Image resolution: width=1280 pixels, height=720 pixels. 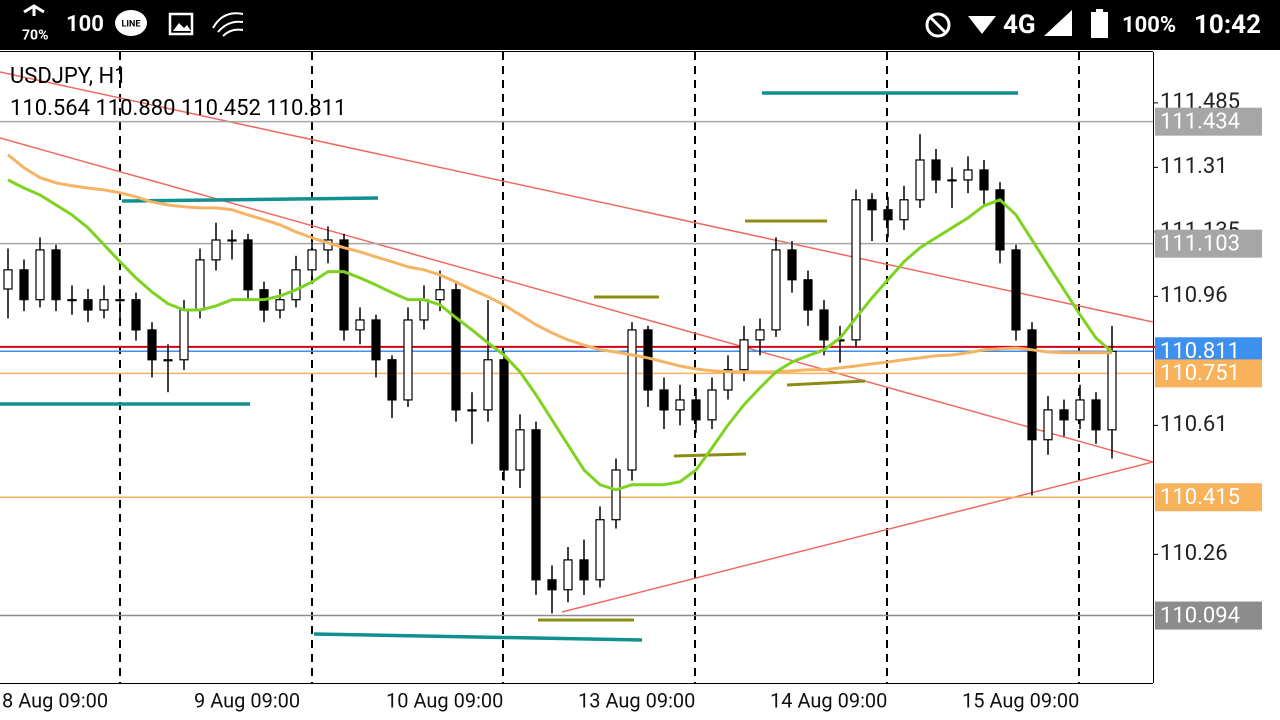 What do you see at coordinates (247, 700) in the screenshot?
I see `x-tick-label: 9 Aug 09:00` at bounding box center [247, 700].